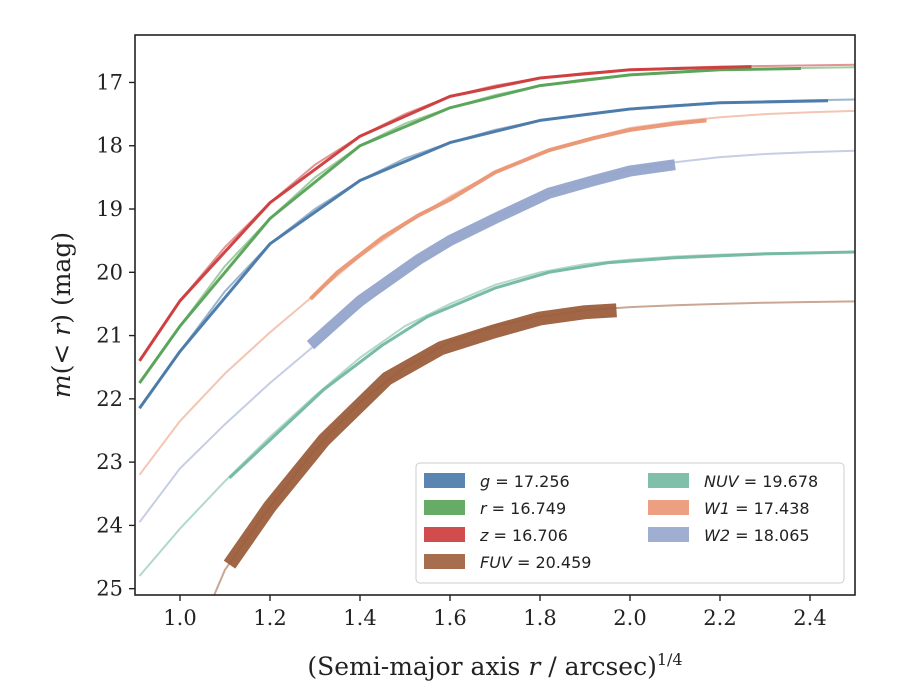 This screenshot has height=700, width=900. What do you see at coordinates (109, 272) in the screenshot?
I see `y-tick-label: 20` at bounding box center [109, 272].